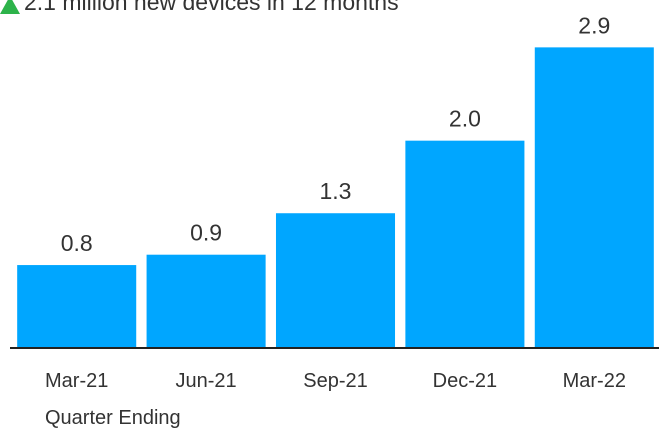 The image size is (659, 432). I want to click on x-tick-label: Jun-21, so click(206, 381).